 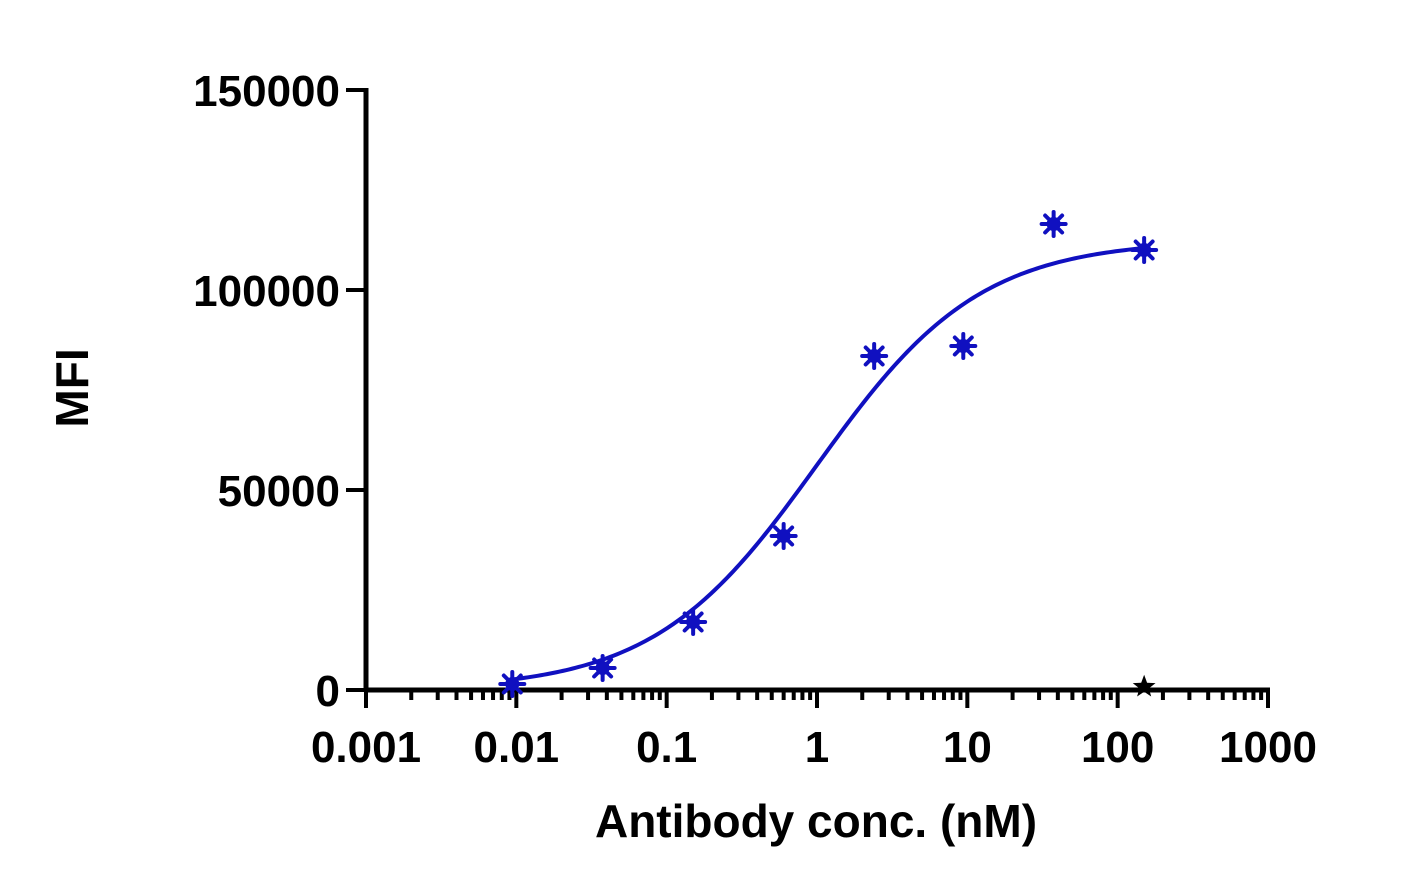 I want to click on y-tick-label: 100000, so click(x=266, y=291).